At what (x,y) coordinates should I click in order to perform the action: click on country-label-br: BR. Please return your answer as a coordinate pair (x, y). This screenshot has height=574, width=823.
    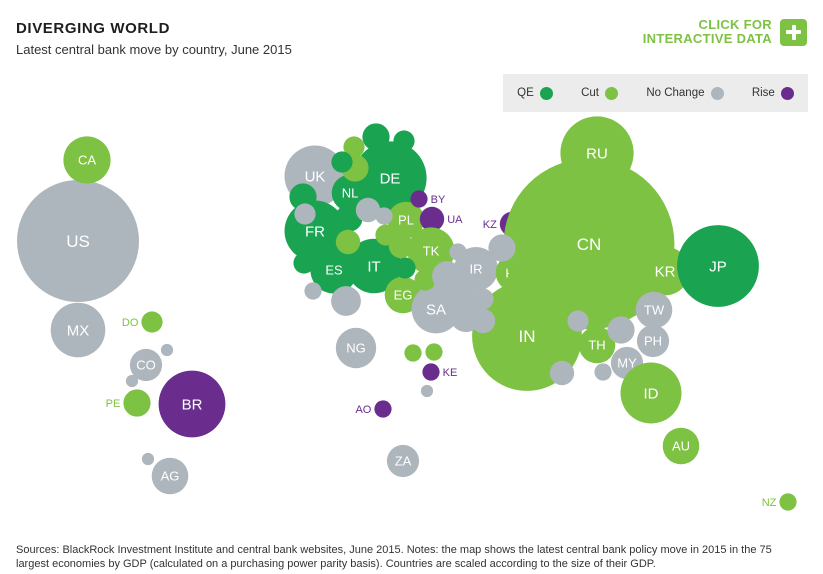
    Looking at the image, I should click on (192, 404).